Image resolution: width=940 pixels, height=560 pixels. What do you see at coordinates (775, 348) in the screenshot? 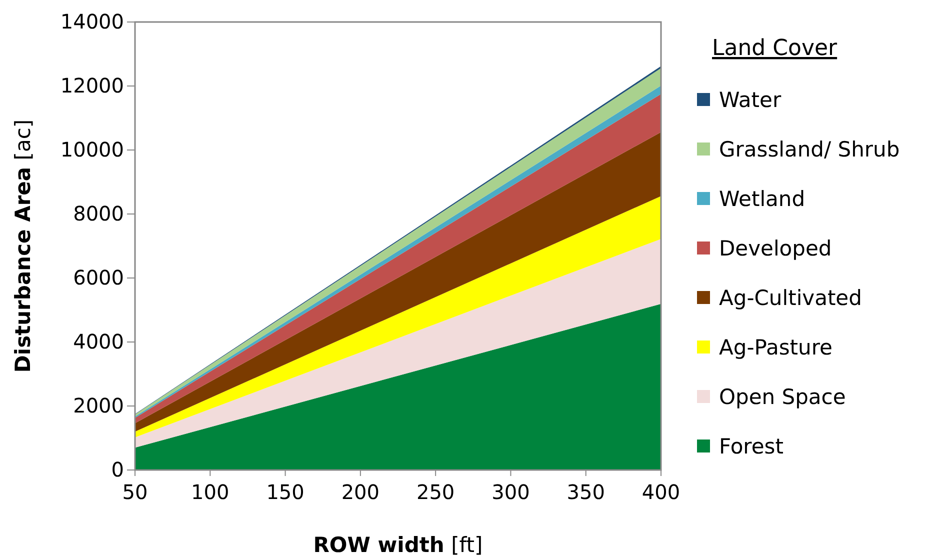
I see `legend-label: Ag-Pasture` at bounding box center [775, 348].